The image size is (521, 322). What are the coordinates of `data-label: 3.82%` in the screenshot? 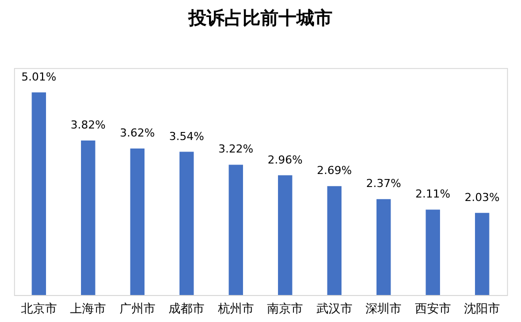 It's located at (88, 125).